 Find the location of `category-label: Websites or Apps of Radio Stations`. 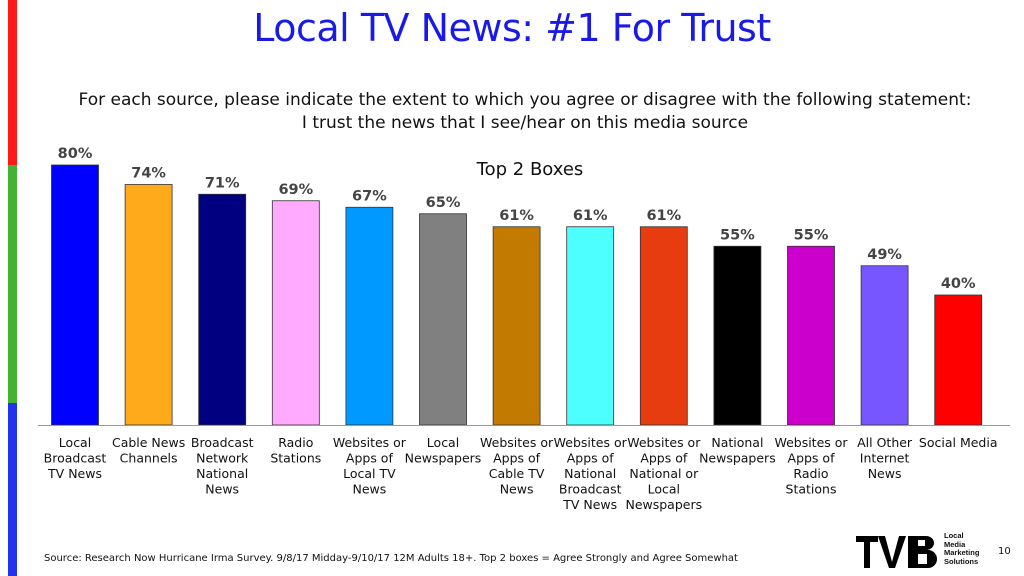

category-label: Websites or Apps of Radio Stations is located at coordinates (811, 466).